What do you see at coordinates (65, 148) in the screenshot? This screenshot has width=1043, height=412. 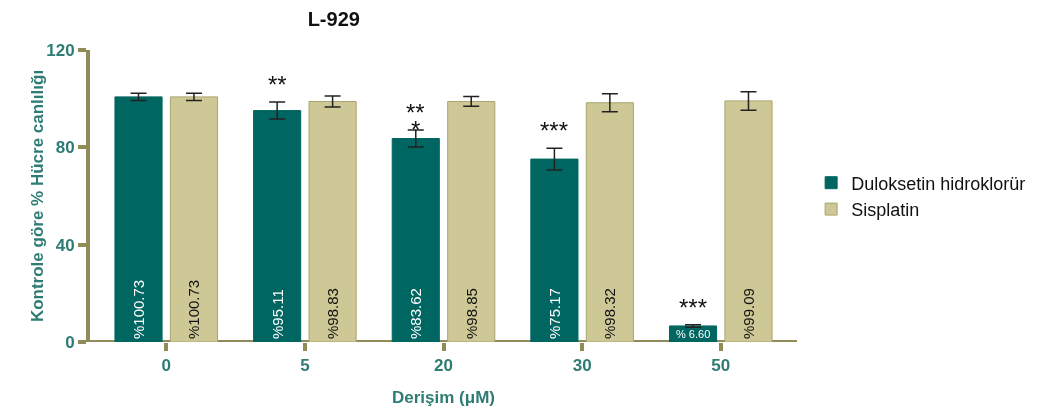 I see `y-tick-label: 80` at bounding box center [65, 148].